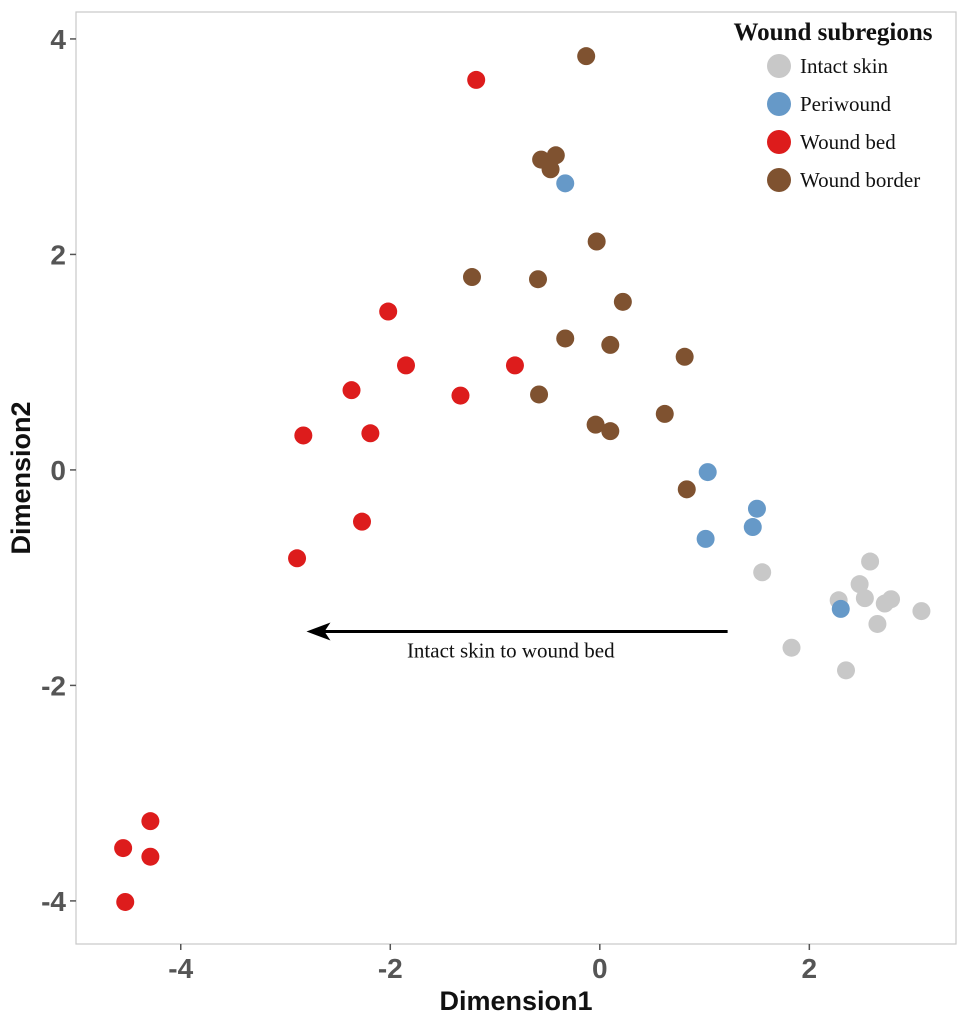 This screenshot has height=1025, width=975. Describe the element at coordinates (779, 66) in the screenshot. I see `legend-swatch-intact-skin` at that location.